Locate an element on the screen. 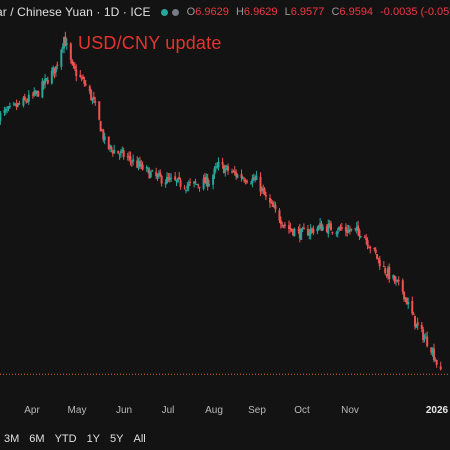  x-tick-label: May is located at coordinates (77, 410).